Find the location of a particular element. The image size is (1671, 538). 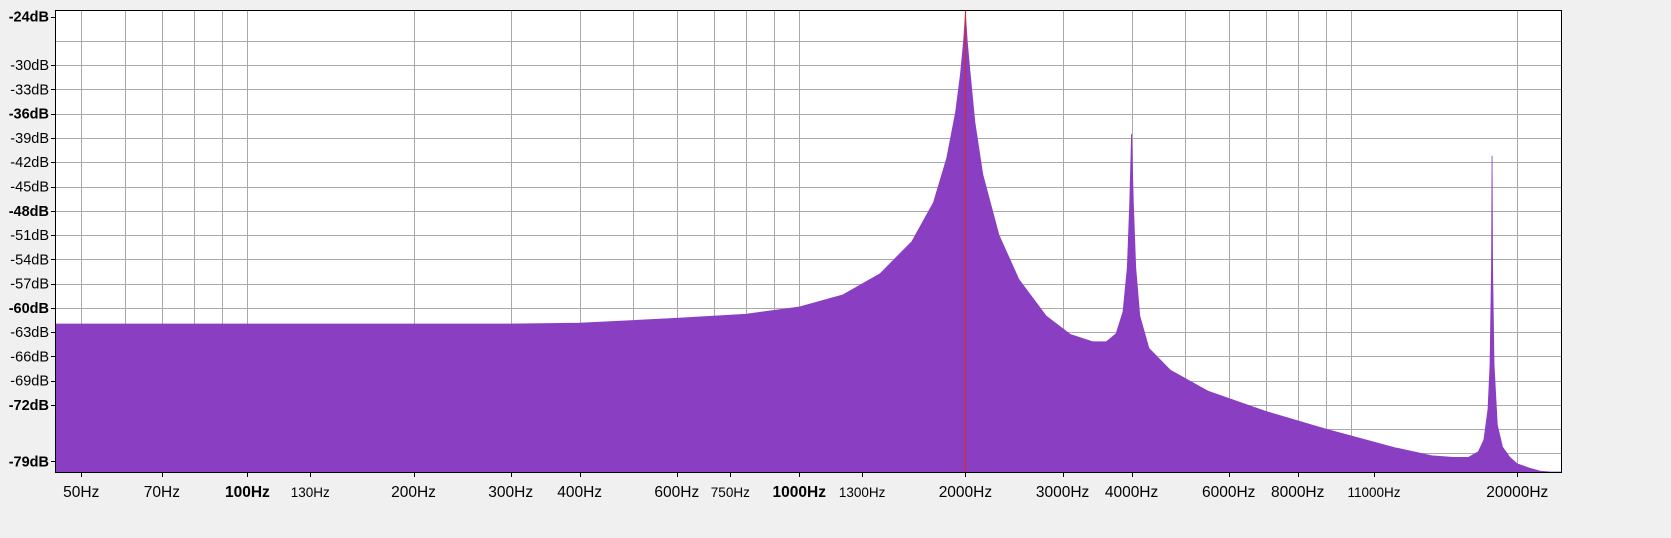

x-tick-label: 400Hz is located at coordinates (579, 492).